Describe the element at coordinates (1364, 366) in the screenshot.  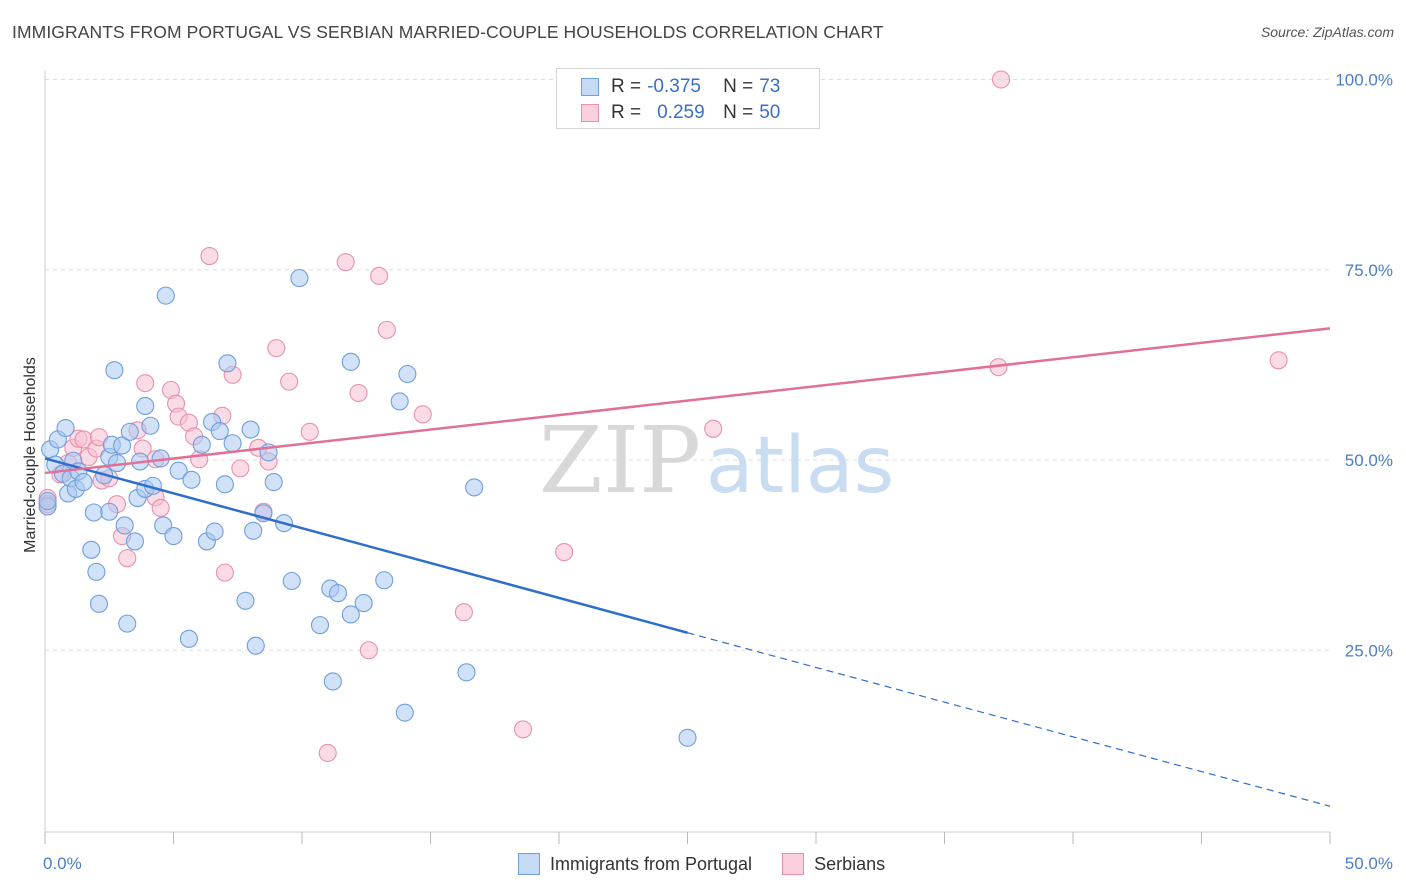
I see `y-tick-labels: 25.0% 50.0% 75.0% 100.0%` at that location.